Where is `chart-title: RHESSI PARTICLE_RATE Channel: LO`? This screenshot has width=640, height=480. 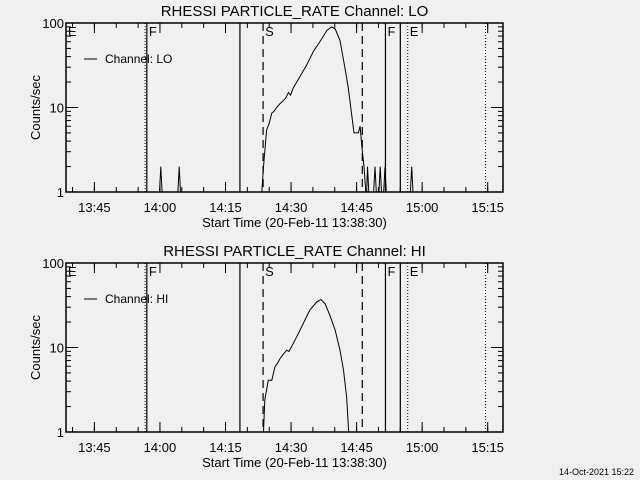 chart-title: RHESSI PARTICLE_RATE Channel: LO is located at coordinates (295, 11).